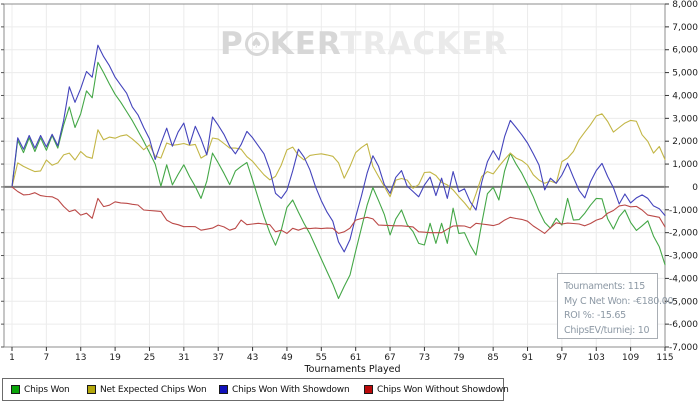  I want to click on stat-tournaments: Tournaments: 115, so click(604, 286).